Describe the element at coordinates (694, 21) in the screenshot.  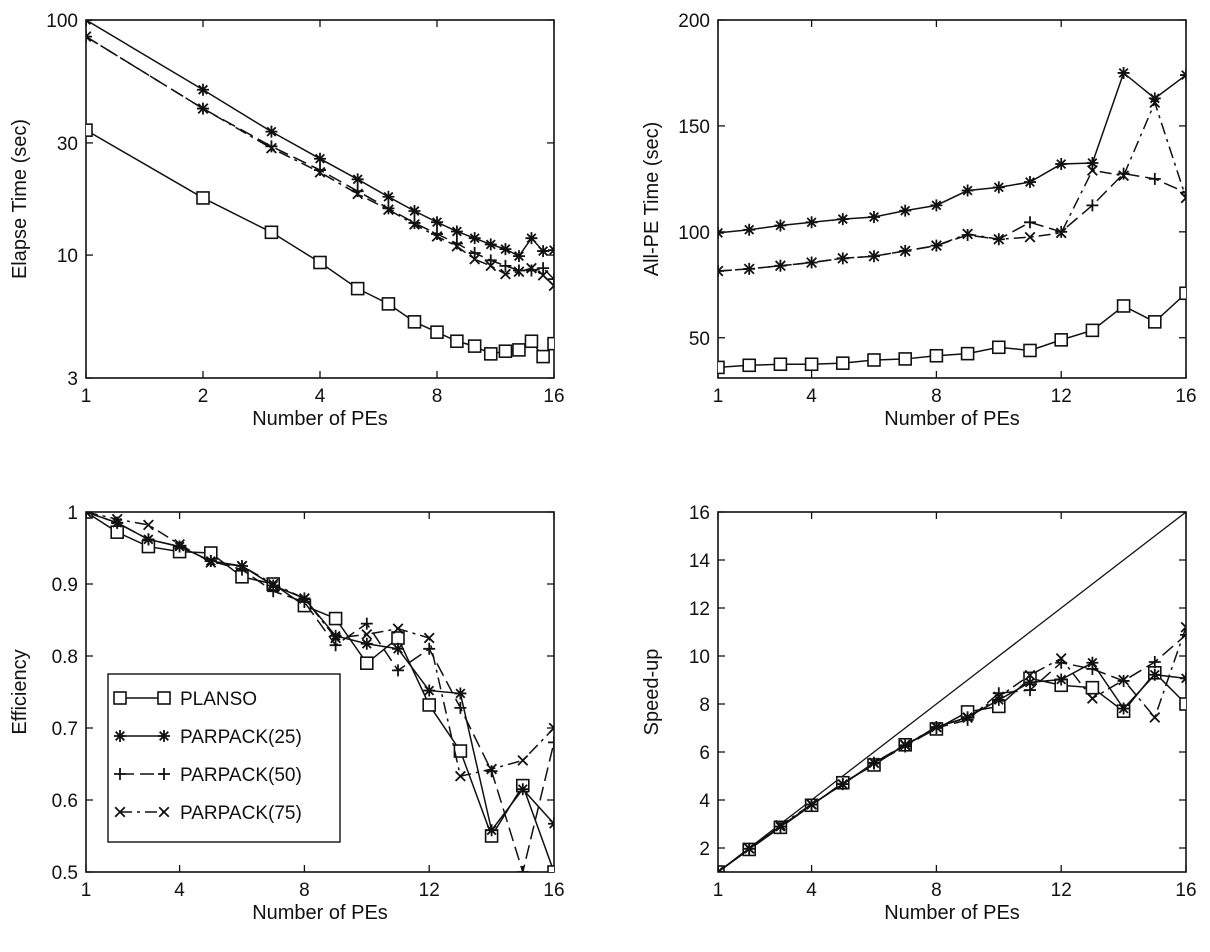
I see `y-tick-label: 200` at that location.